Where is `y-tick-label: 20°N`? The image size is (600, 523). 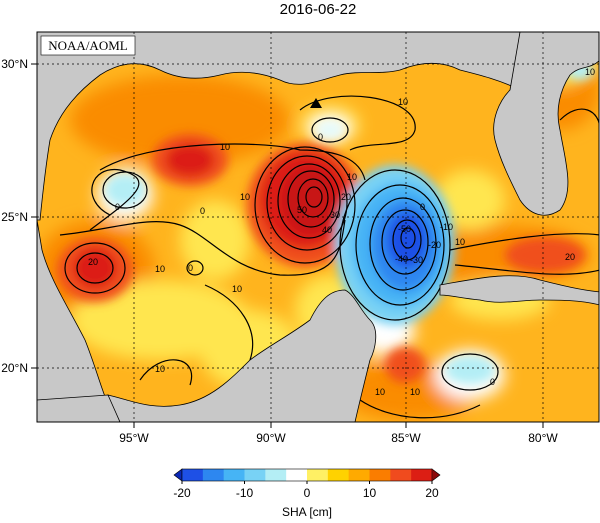 y-tick-label: 20°N is located at coordinates (14, 368).